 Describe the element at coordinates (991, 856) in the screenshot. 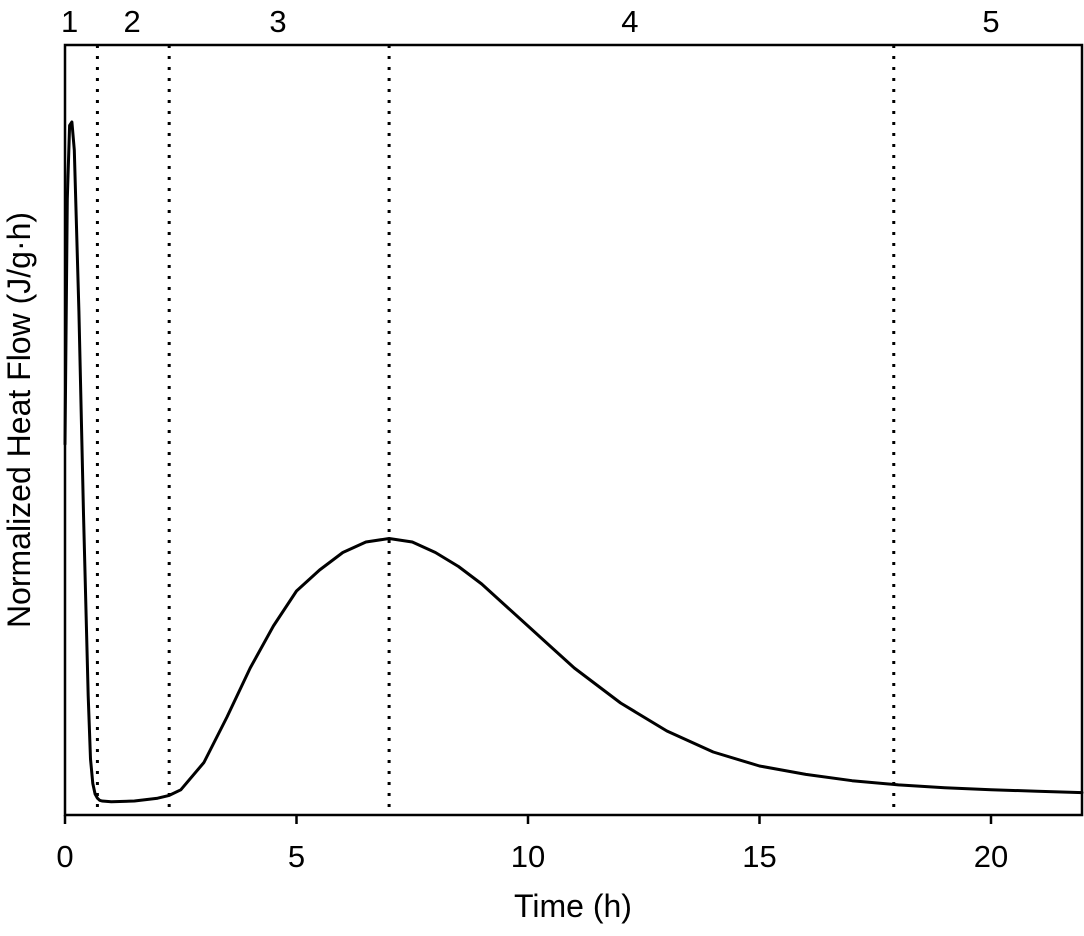

I see `x-tick-label: 20` at that location.